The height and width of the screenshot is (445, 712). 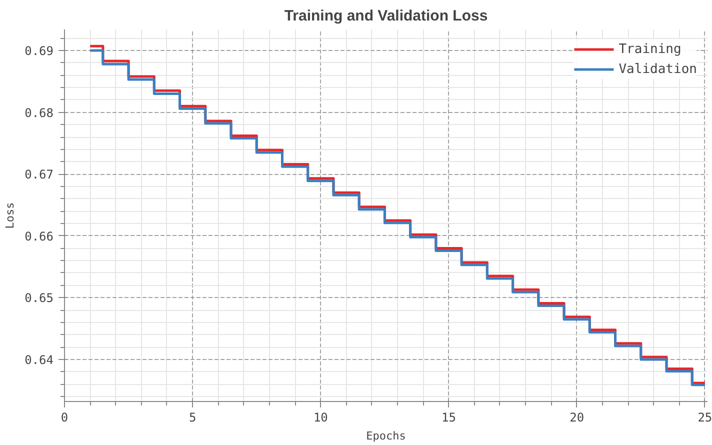 What do you see at coordinates (650, 49) in the screenshot?
I see `legend-label: Training` at bounding box center [650, 49].